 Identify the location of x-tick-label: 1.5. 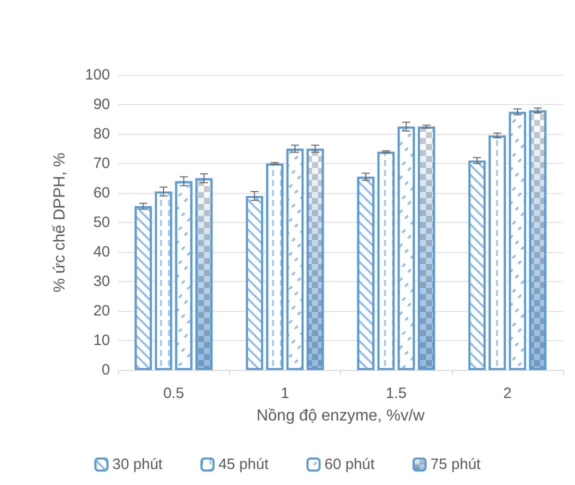
(396, 393).